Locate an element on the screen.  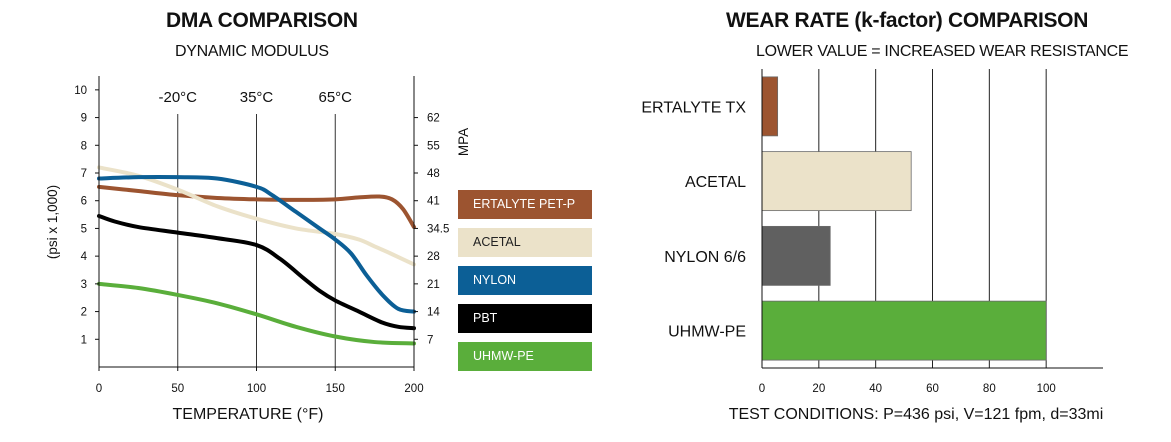
legend-item-uhmw-pe: UHMW-PE is located at coordinates (525, 356).